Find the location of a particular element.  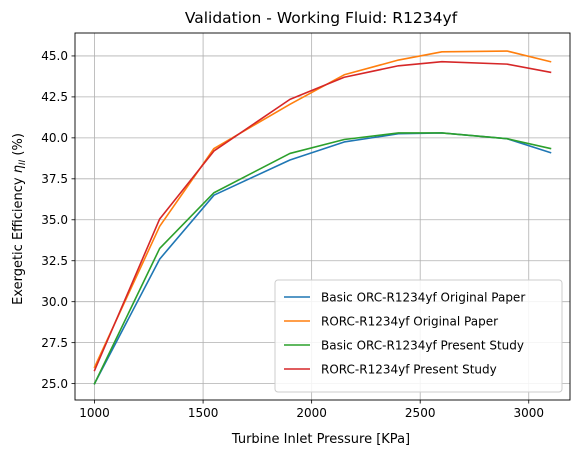

x-axis-ticks: 1000 1500 2000 2500 3000 is located at coordinates (311, 410).